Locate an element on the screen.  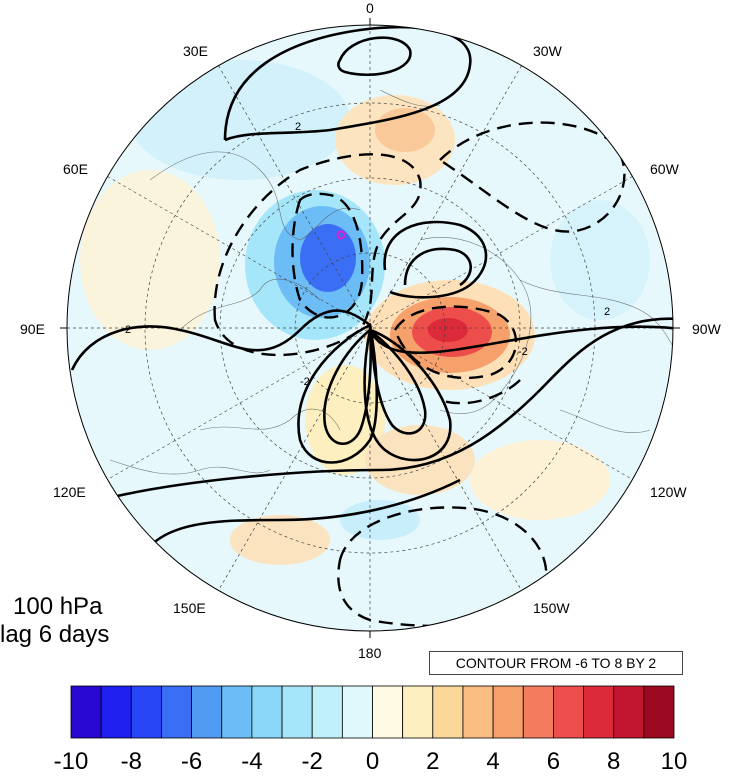
colorbar-tick-label: -4 is located at coordinates (252, 761).